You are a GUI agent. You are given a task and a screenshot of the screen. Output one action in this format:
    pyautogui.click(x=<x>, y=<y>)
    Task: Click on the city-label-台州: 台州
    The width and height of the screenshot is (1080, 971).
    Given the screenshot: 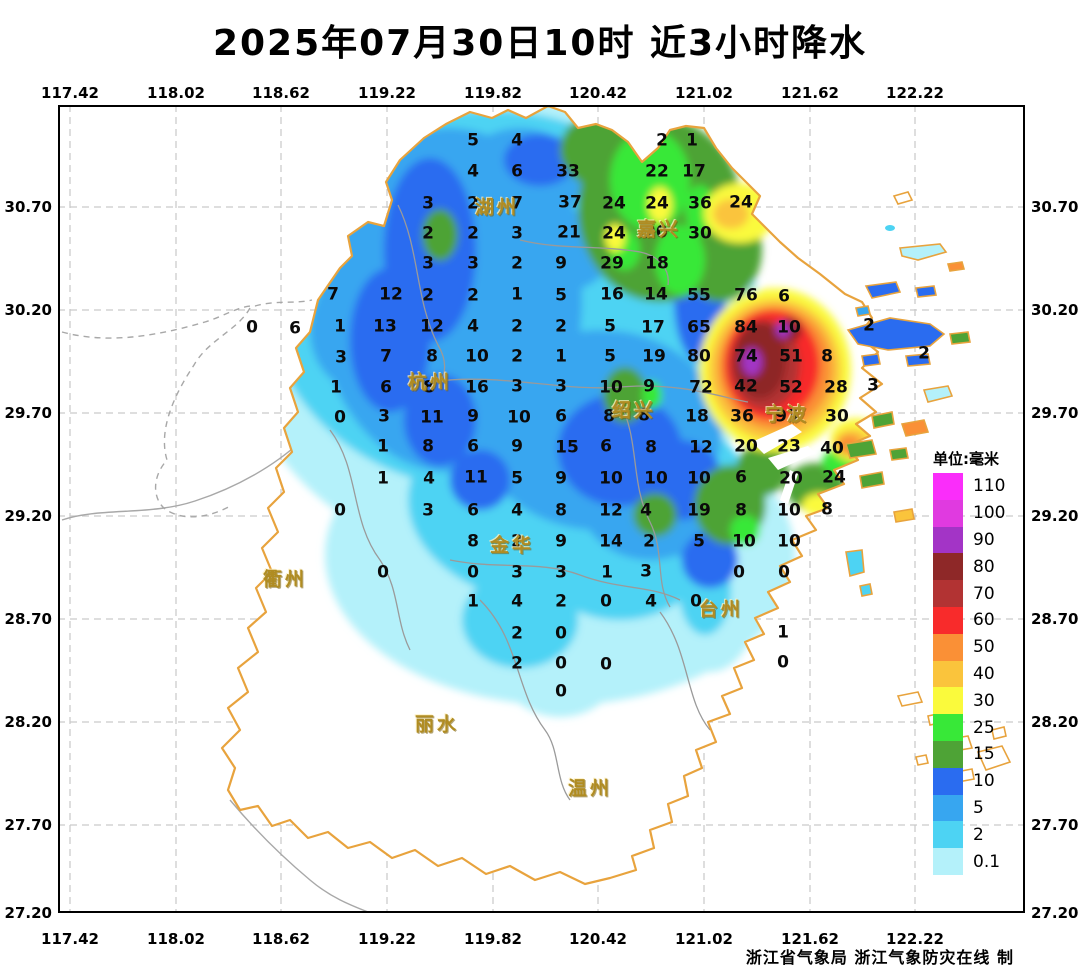 What is the action you would take?
    pyautogui.click(x=721, y=609)
    